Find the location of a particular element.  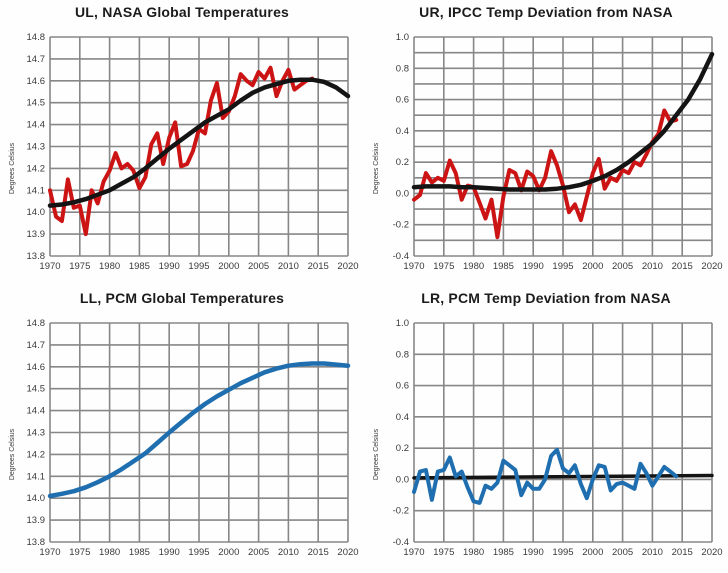

series-line-nasa-annual is located at coordinates (181, 151).